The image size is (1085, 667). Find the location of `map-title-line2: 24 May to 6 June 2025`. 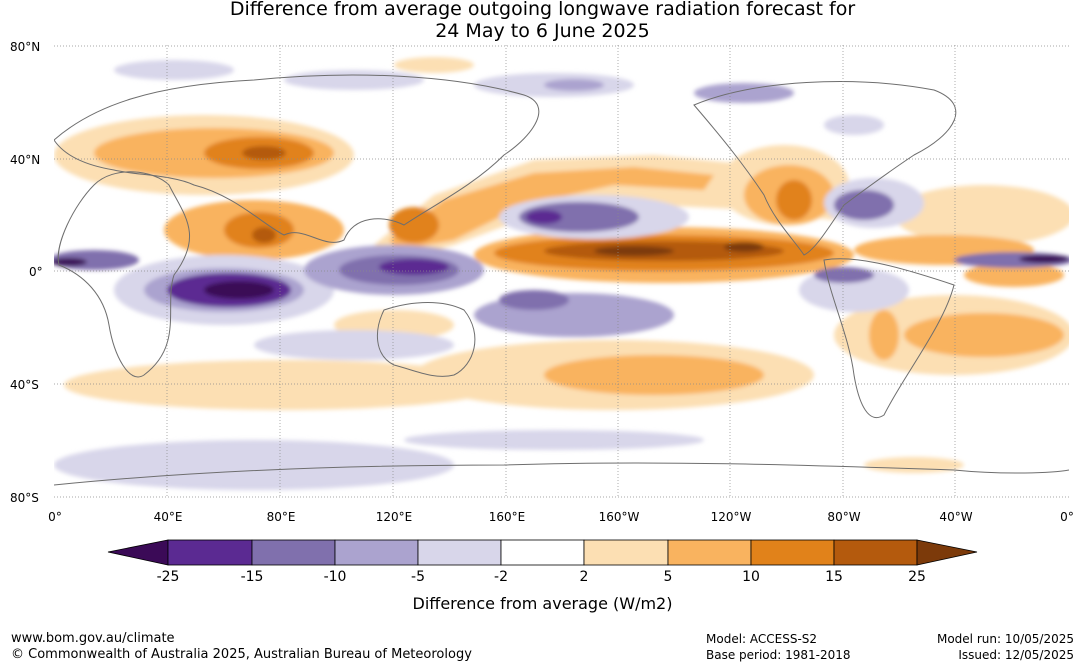

map-title-line2: 24 May to 6 June 2025 is located at coordinates (542, 31).